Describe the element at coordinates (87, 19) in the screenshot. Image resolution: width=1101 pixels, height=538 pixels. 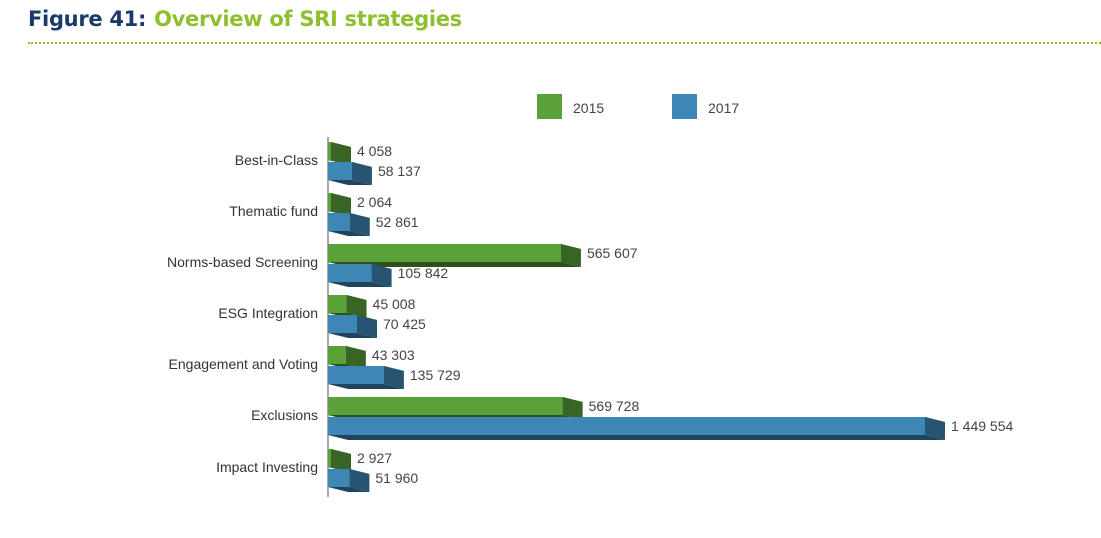
I see `figure-number: Figure 41:` at that location.